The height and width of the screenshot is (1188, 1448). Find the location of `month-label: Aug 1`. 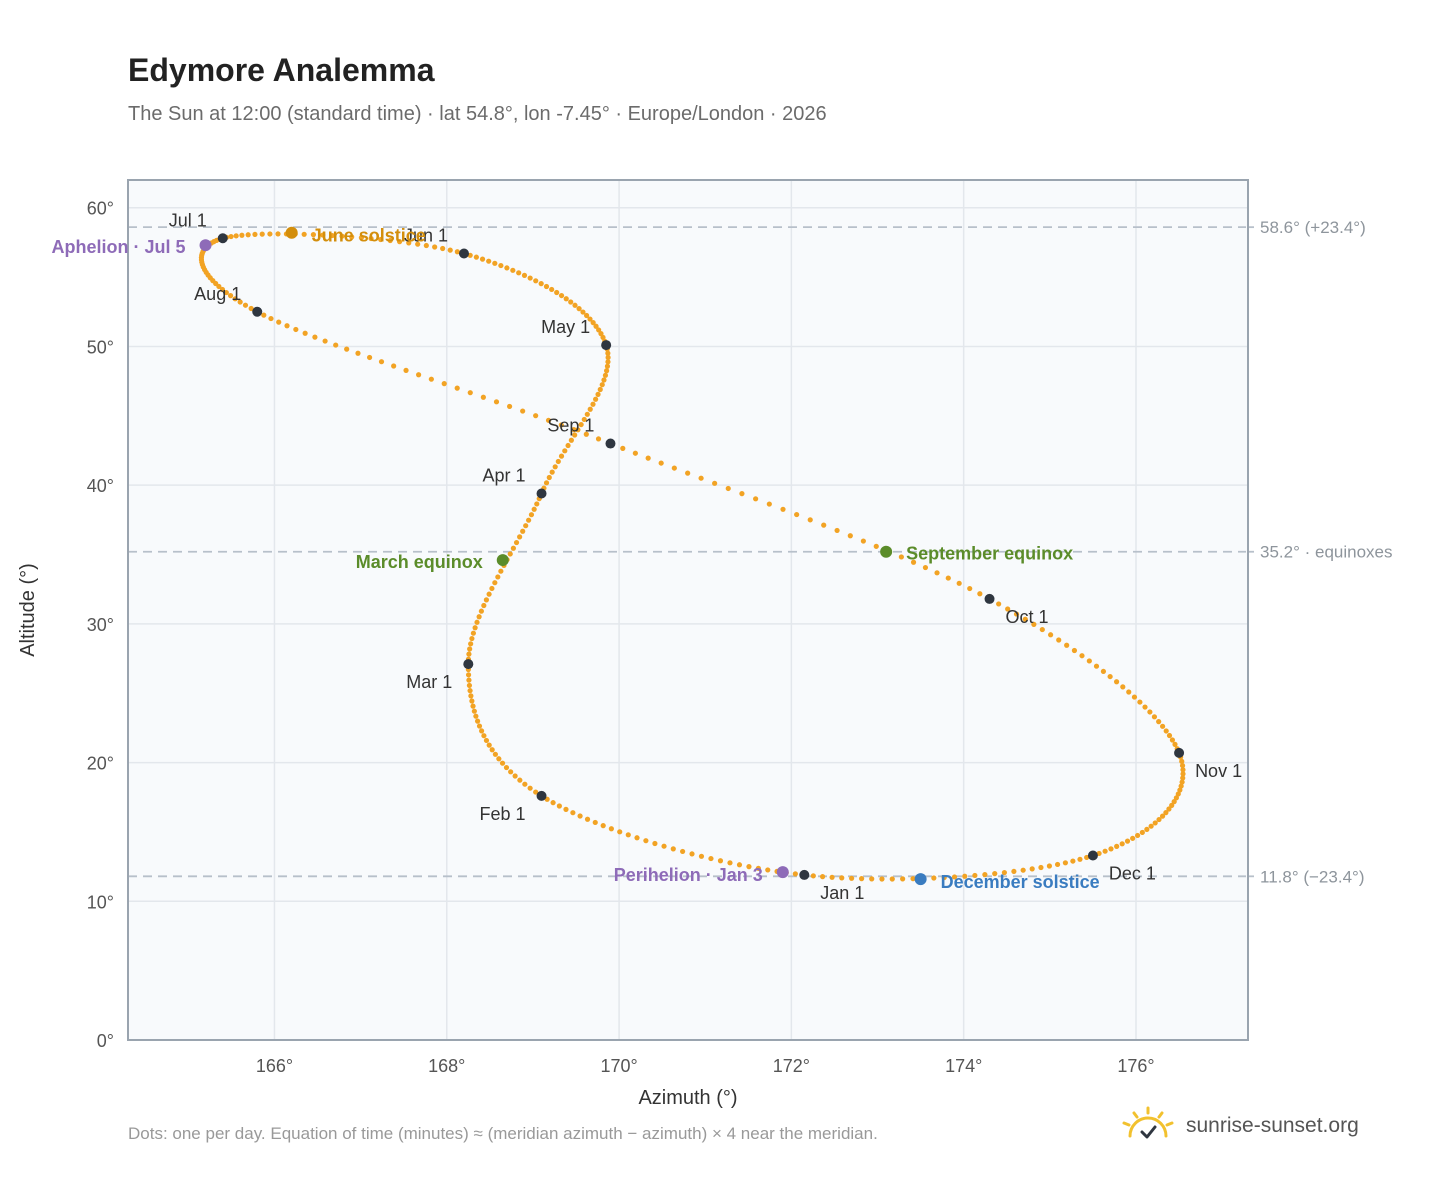

month-label: Aug 1 is located at coordinates (217, 294).